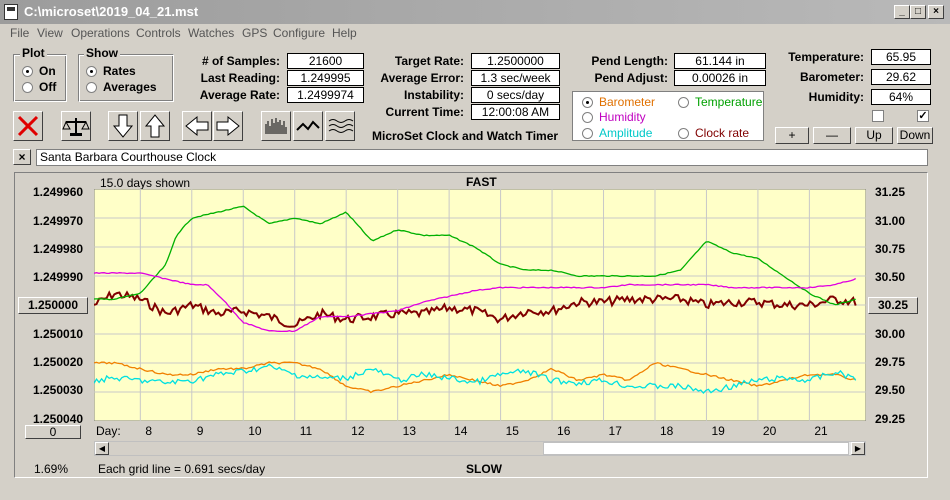  What do you see at coordinates (123, 126) in the screenshot?
I see `arrow-down-button` at bounding box center [123, 126].